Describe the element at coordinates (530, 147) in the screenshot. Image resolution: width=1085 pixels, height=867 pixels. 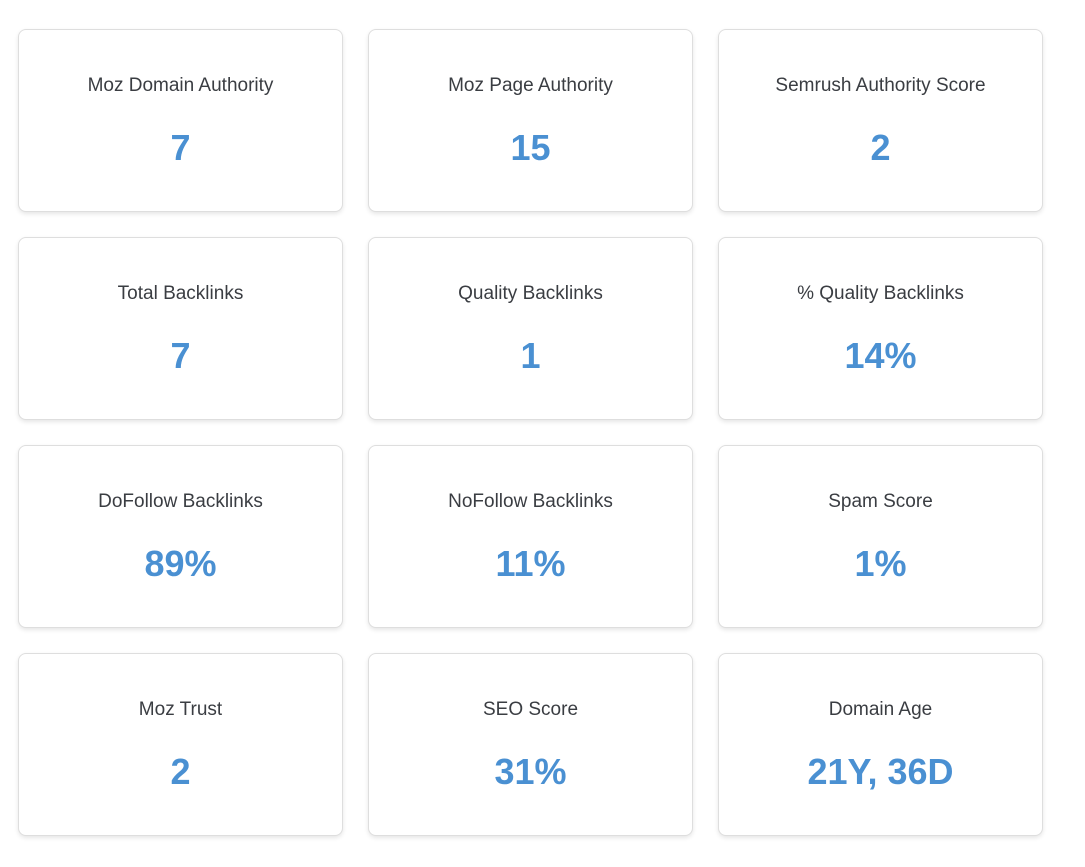
I see `metric-value: 15` at that location.